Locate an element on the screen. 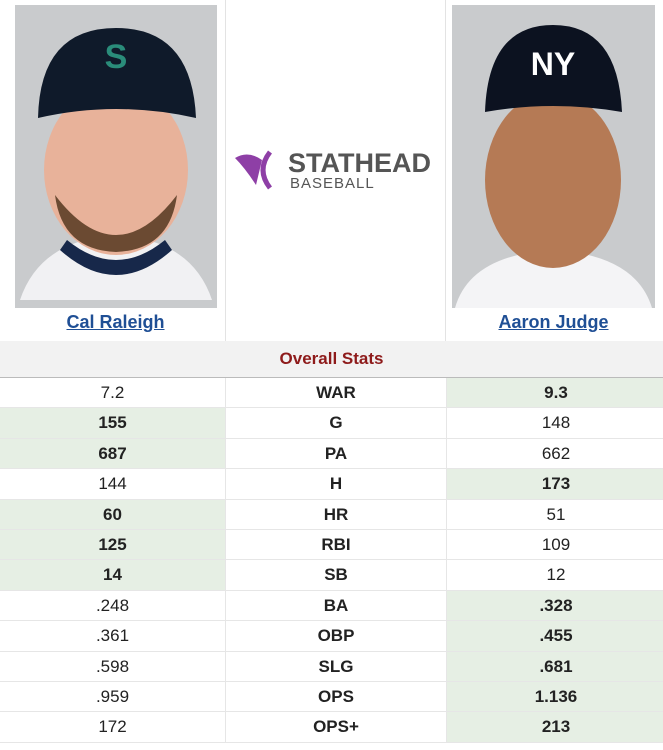 The image size is (663, 750). stat-value: 144 is located at coordinates (112, 484).